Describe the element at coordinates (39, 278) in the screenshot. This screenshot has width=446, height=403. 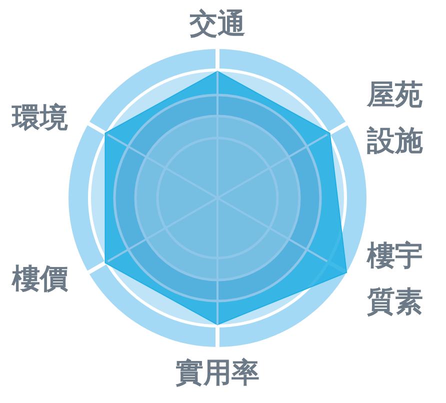
I see `spoke-label: 樓價` at that location.